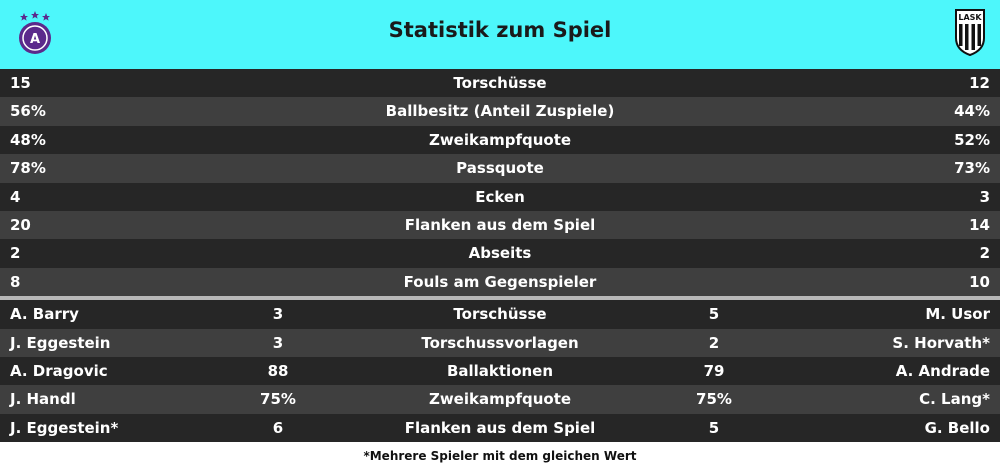 This screenshot has height=467, width=1000. Describe the element at coordinates (979, 83) in the screenshot. I see `away-team-value: 12` at that location.